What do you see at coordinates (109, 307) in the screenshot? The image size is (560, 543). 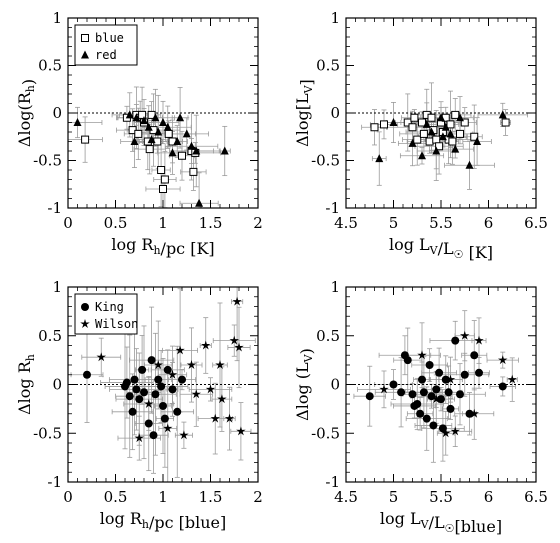 I see `legend-label-king: King` at bounding box center [109, 307].